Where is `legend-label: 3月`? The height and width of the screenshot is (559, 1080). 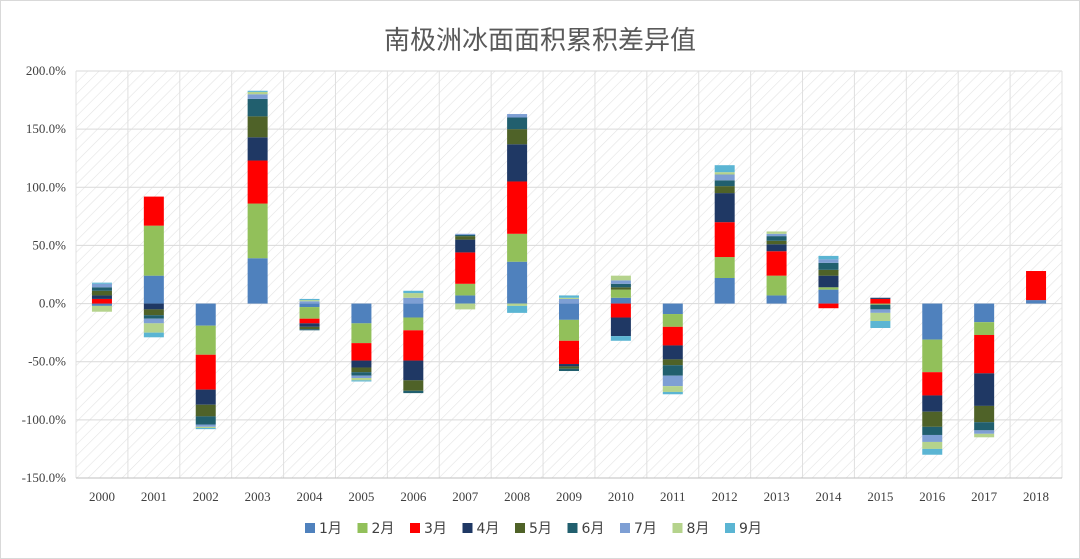
legend-label: 3月 is located at coordinates (435, 529).